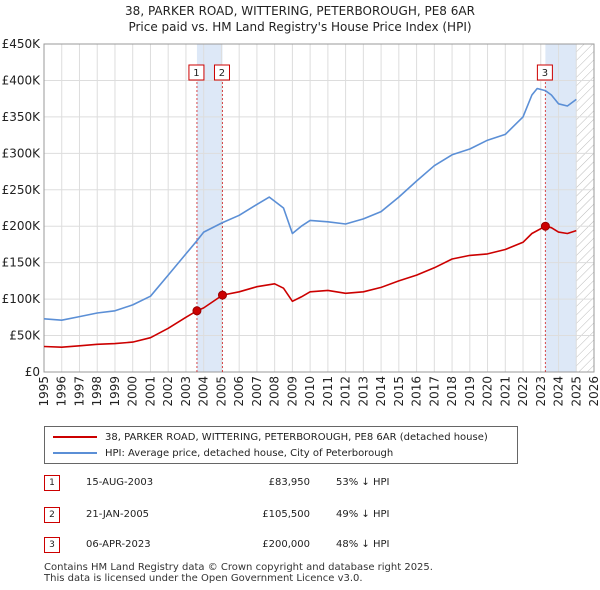  Describe the element at coordinates (79, 391) in the screenshot. I see `x-tick-label: 1997` at that location.